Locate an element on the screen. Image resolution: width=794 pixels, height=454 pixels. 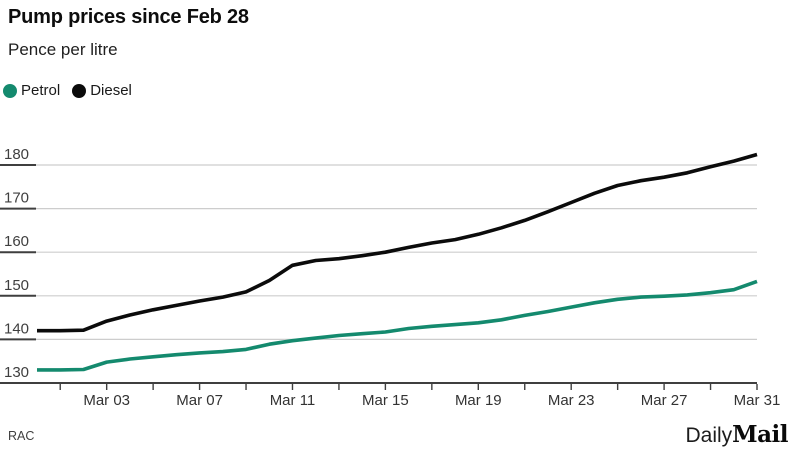
petrol-legend-label: Petrol is located at coordinates (41, 90).